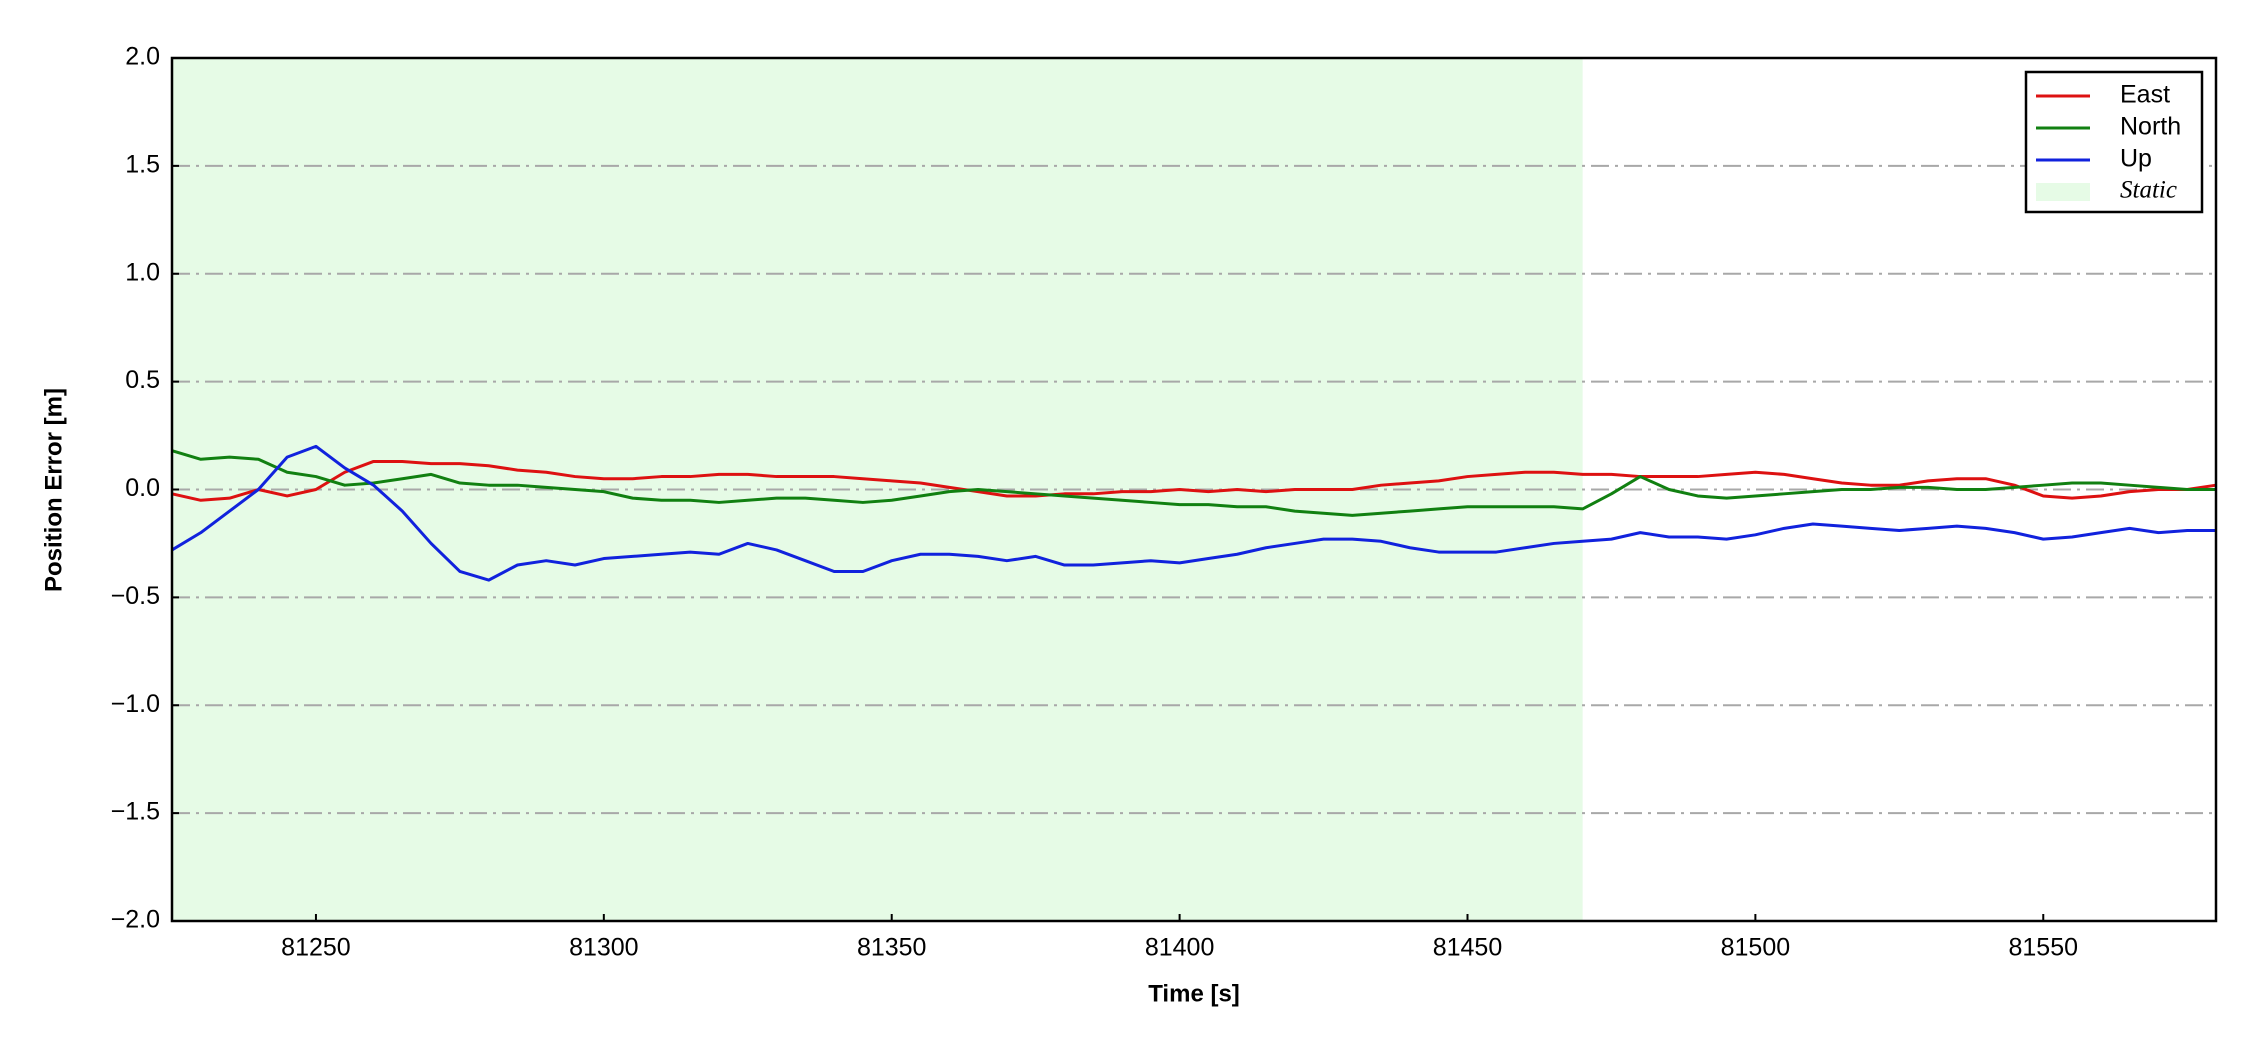  Describe the element at coordinates (316, 948) in the screenshot. I see `x-tick-label: 81250` at that location.